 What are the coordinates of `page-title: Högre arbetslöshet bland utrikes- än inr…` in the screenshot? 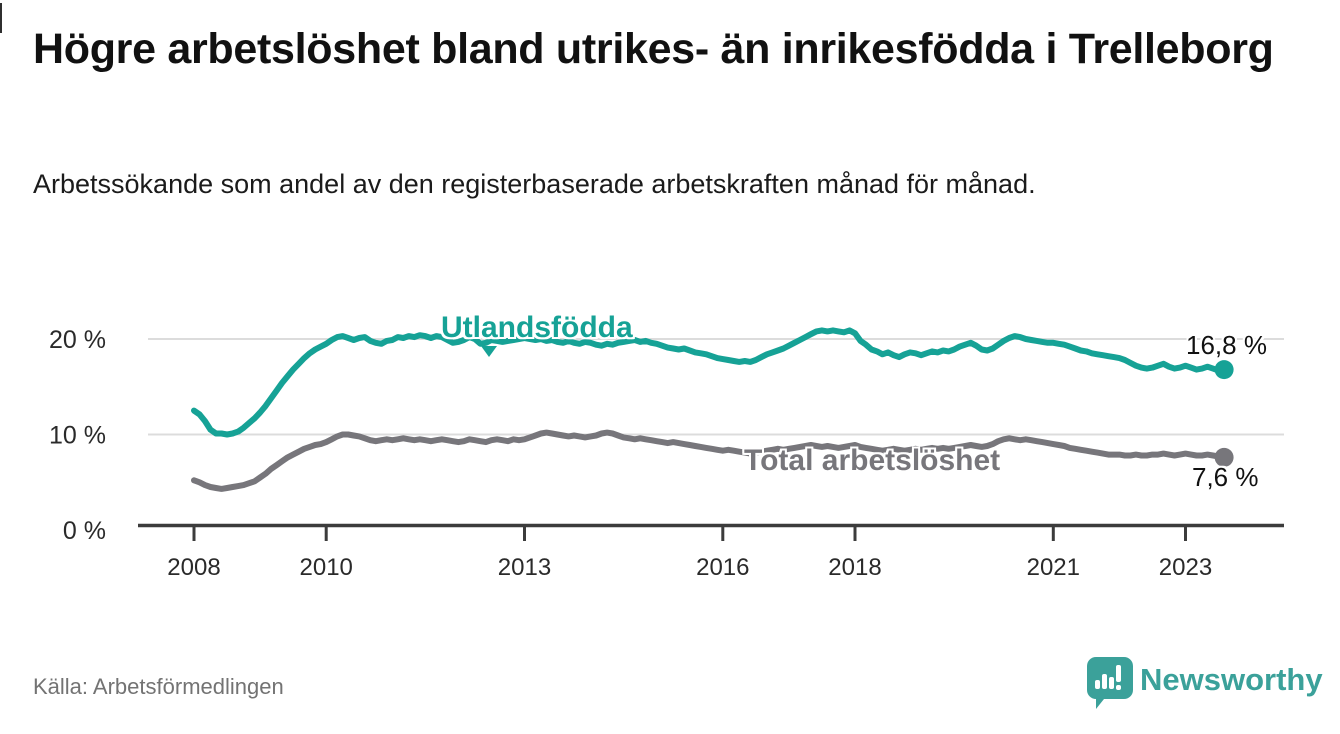 It's located at (653, 49).